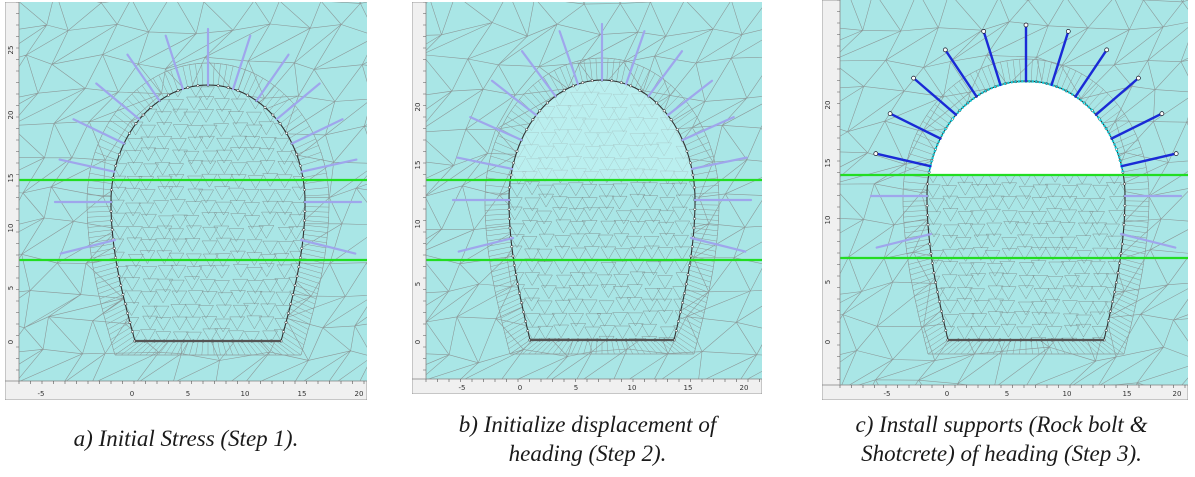 This screenshot has width=1195, height=477. Describe the element at coordinates (1001, 453) in the screenshot. I see `caption-c-line-2: Shotcrete) of heading (Step 3).` at that location.